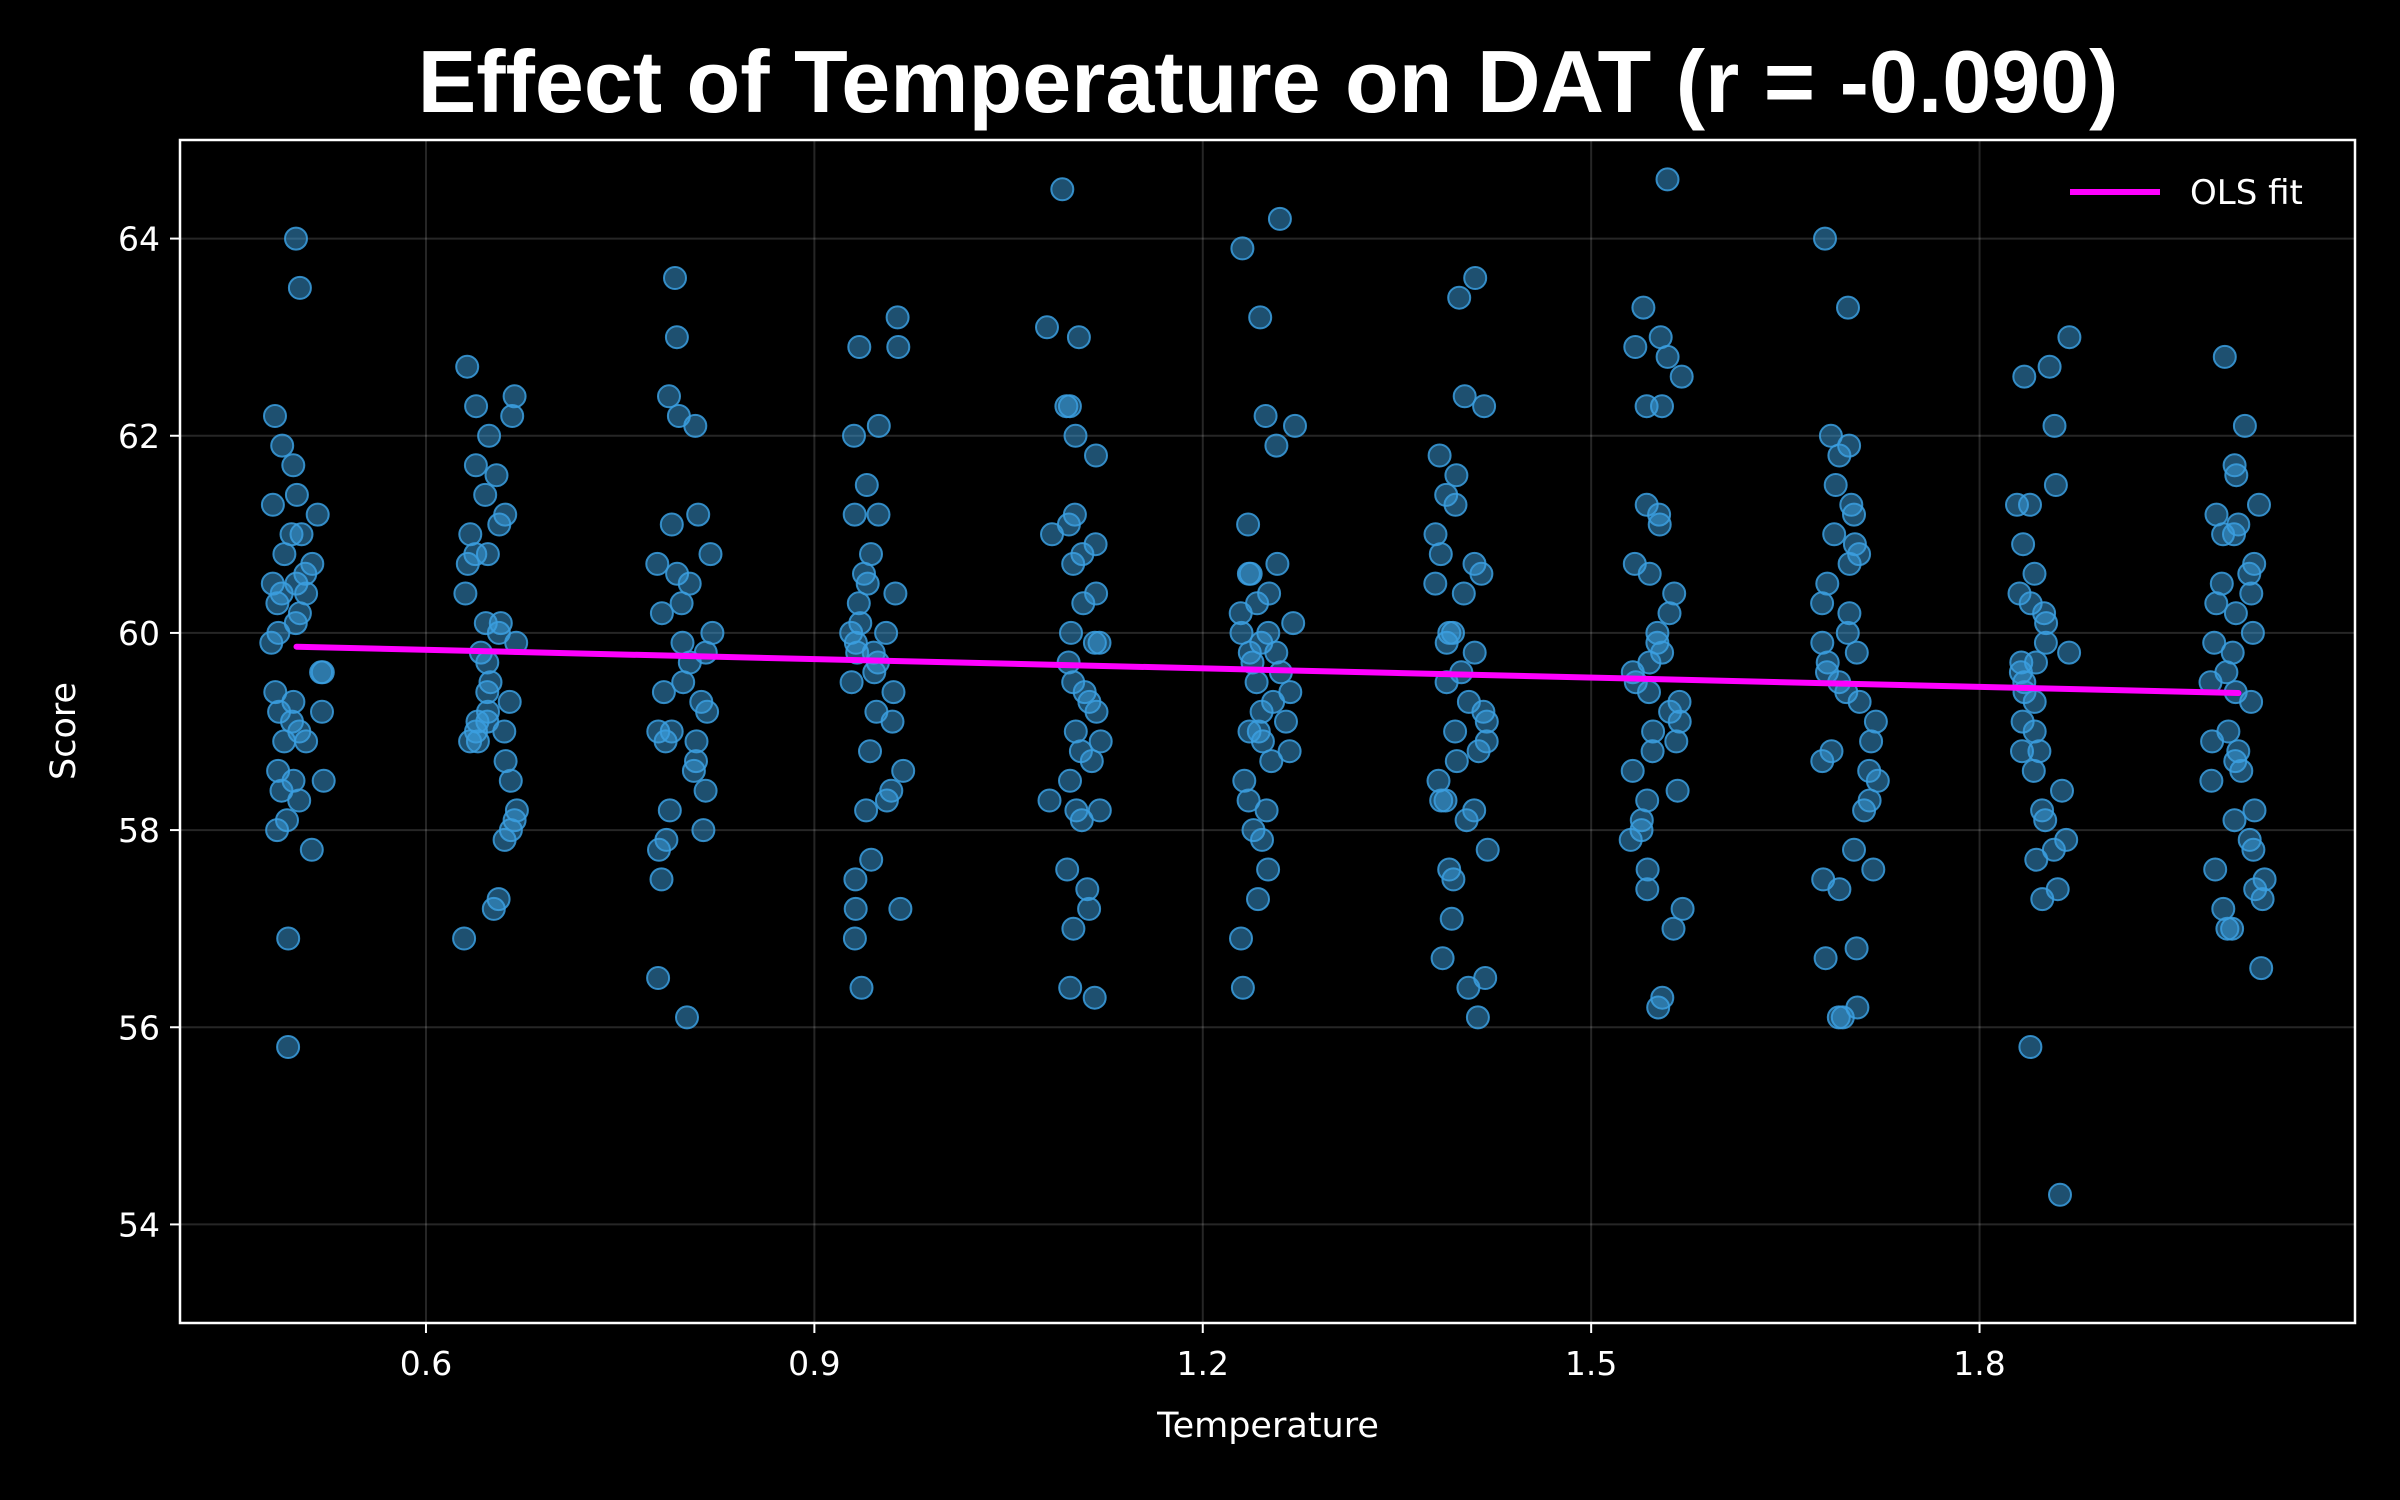 This screenshot has width=2400, height=1500. I want to click on y-tick-label: 64, so click(139, 239).